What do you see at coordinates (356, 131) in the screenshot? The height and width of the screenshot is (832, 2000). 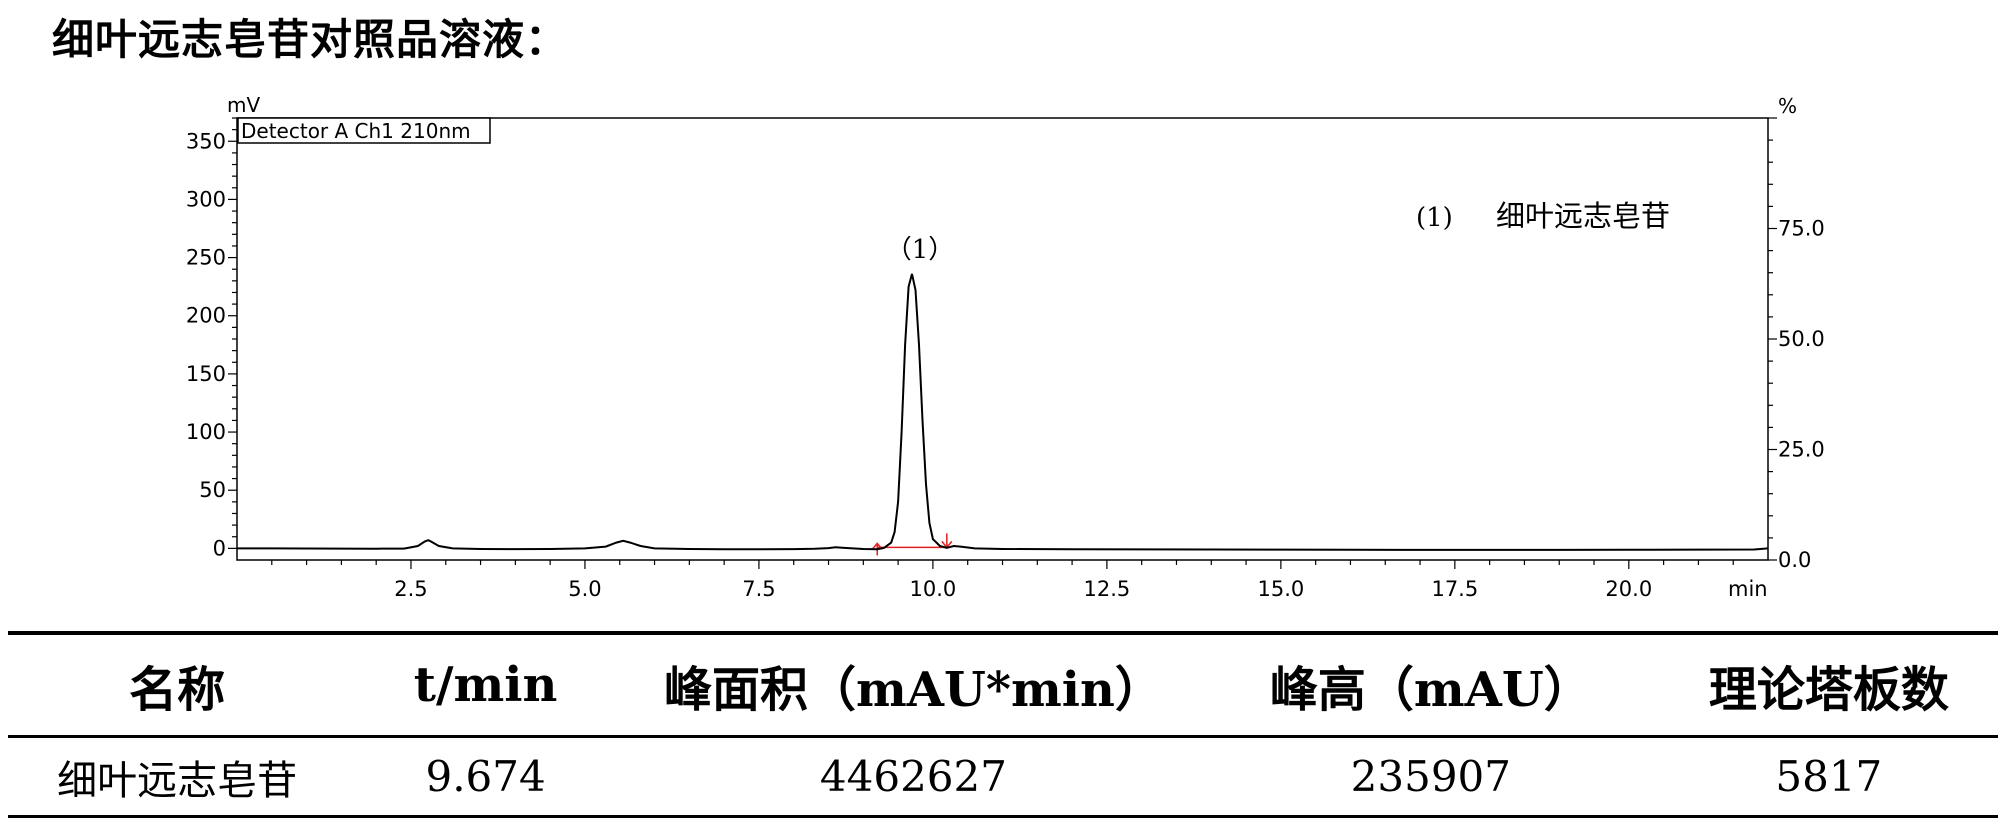 I see `detector-label: Detector A Ch1 210nm` at bounding box center [356, 131].